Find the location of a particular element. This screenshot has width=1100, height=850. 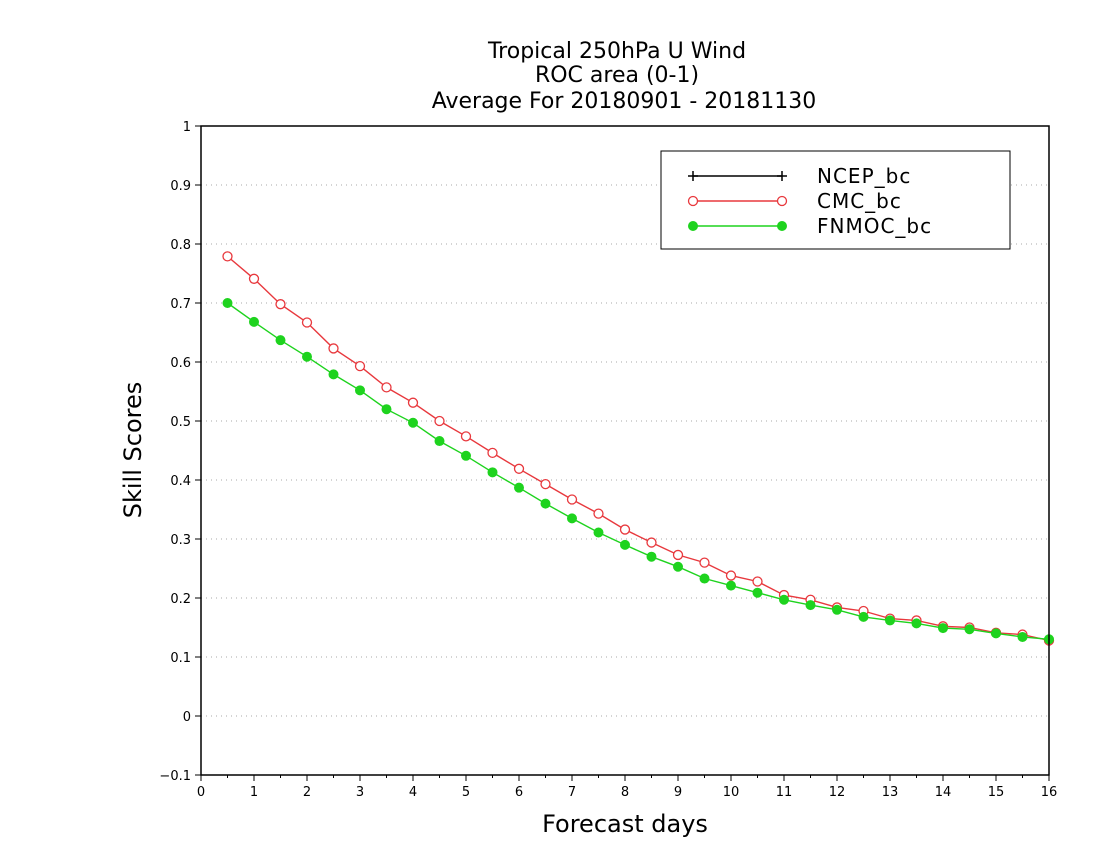

y-tick-label: 0.9 is located at coordinates (180, 186).